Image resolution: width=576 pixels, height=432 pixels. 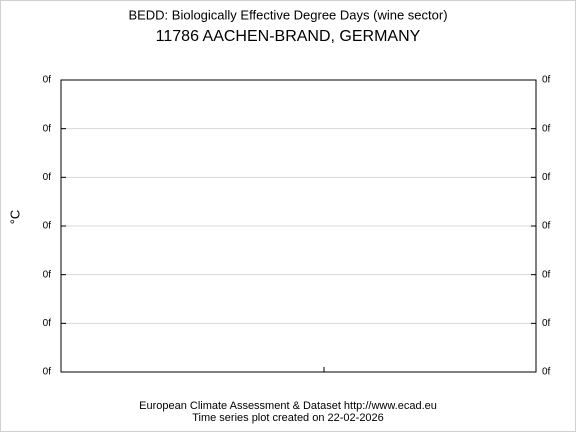 I want to click on chart-subtitle: 11786 AACHEN-BRAND, GERMANY, so click(x=288, y=36).